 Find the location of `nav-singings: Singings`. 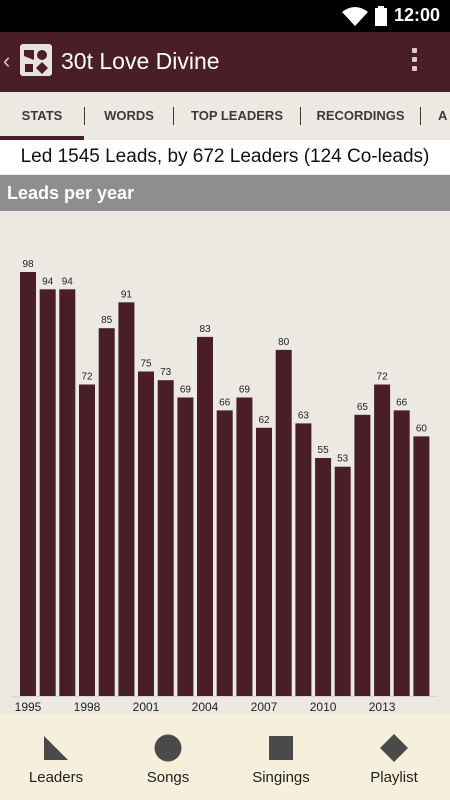

nav-singings: Singings is located at coordinates (281, 757).